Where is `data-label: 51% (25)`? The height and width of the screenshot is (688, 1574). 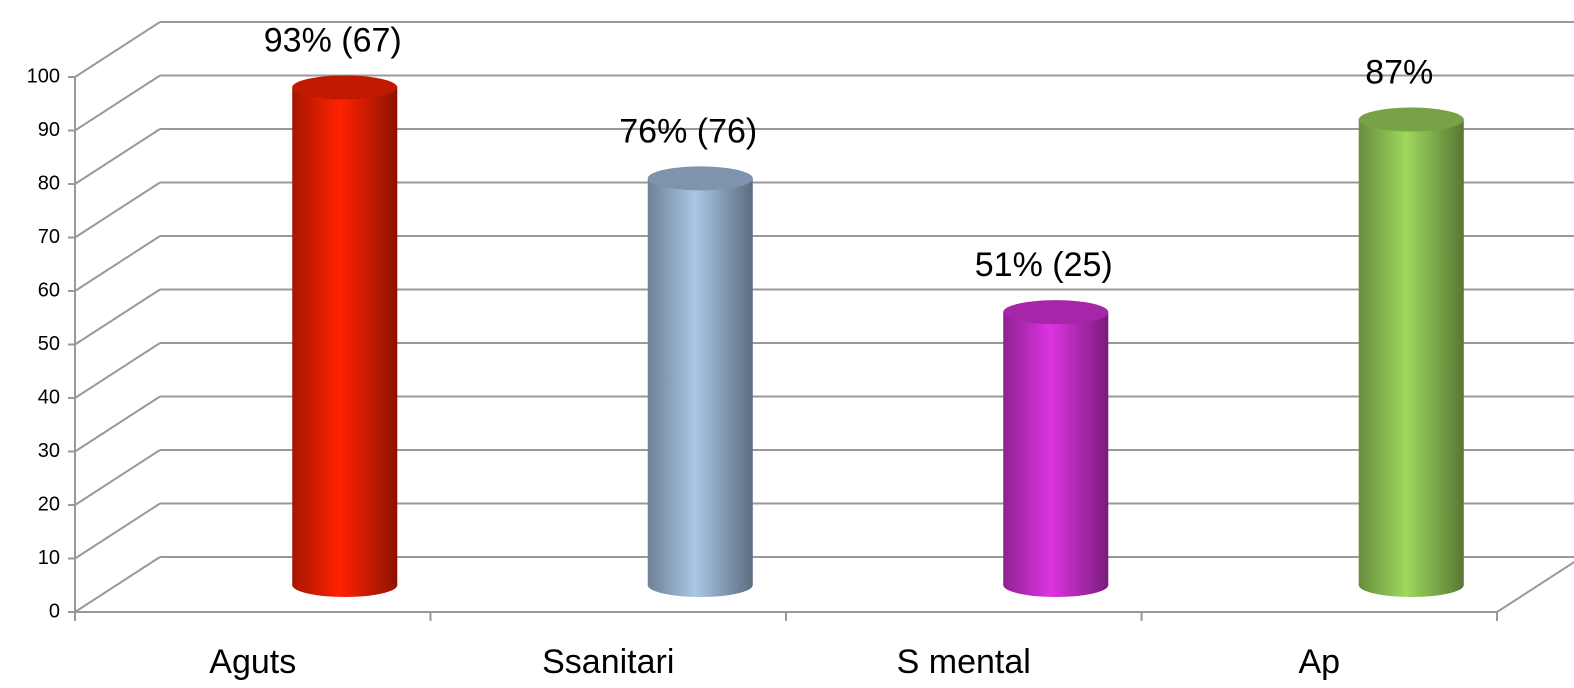 data-label: 51% (25) is located at coordinates (1044, 265).